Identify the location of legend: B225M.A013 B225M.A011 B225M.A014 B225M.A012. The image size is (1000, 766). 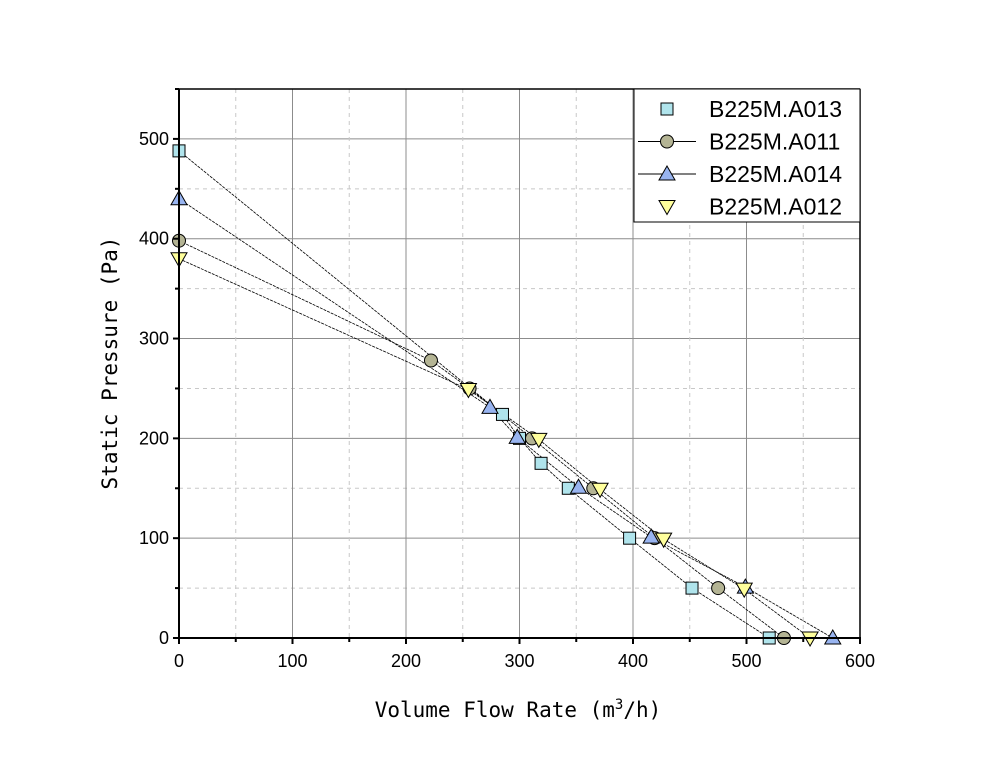
(747, 155).